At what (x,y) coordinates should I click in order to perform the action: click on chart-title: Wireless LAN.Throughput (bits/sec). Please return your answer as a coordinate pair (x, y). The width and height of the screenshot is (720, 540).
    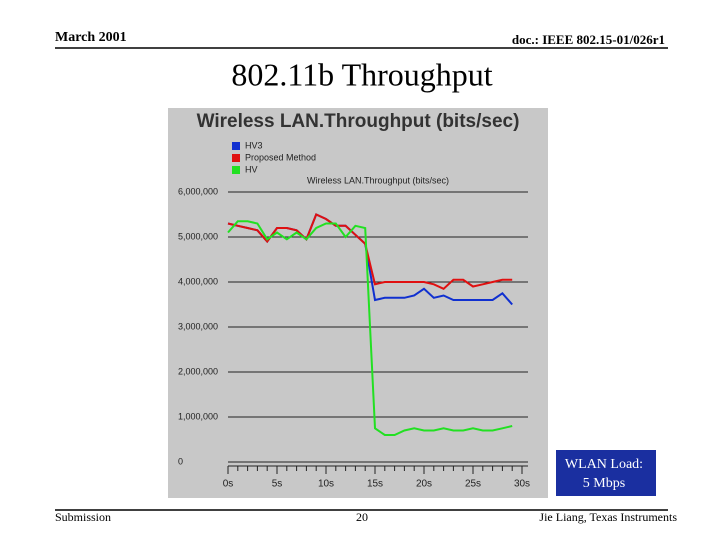
    Looking at the image, I should click on (358, 121).